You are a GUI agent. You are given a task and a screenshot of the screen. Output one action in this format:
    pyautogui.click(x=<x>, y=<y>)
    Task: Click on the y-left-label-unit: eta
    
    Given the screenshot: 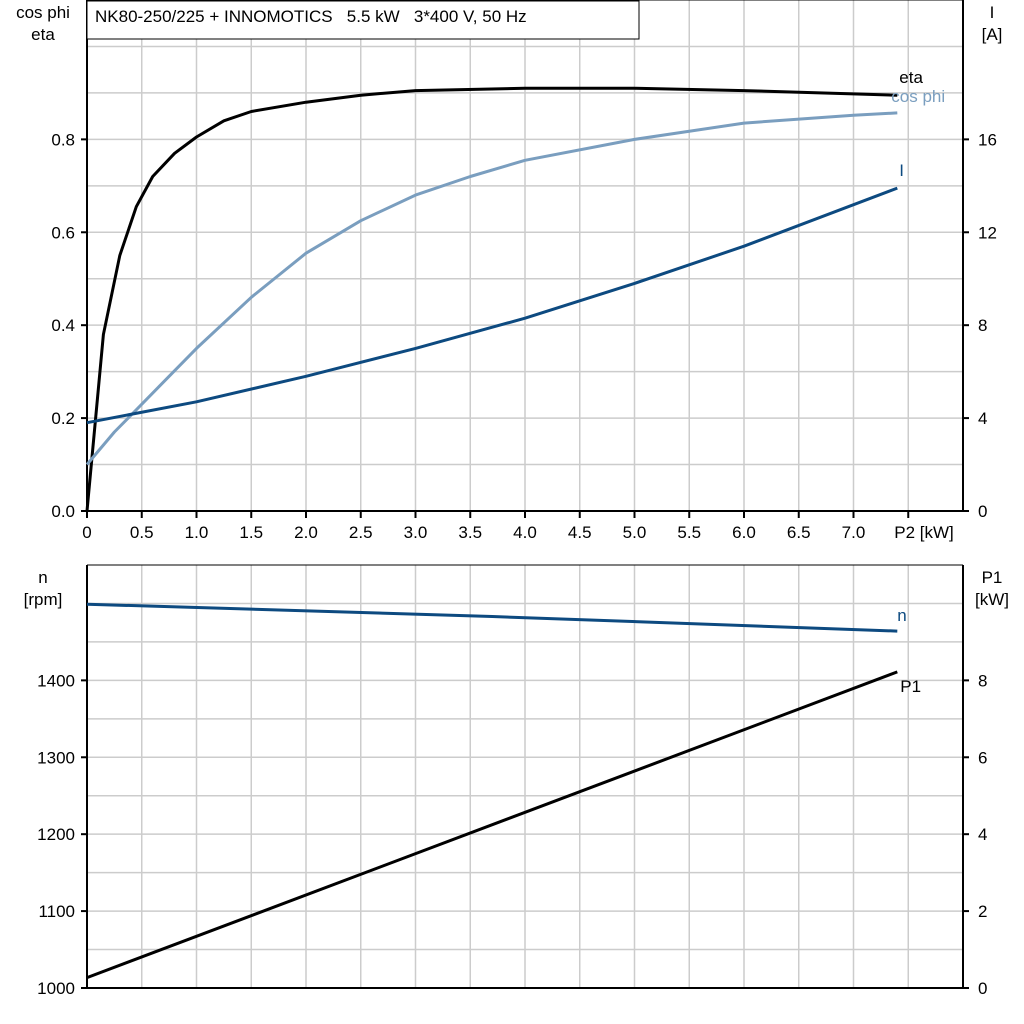 What is the action you would take?
    pyautogui.click(x=43, y=34)
    